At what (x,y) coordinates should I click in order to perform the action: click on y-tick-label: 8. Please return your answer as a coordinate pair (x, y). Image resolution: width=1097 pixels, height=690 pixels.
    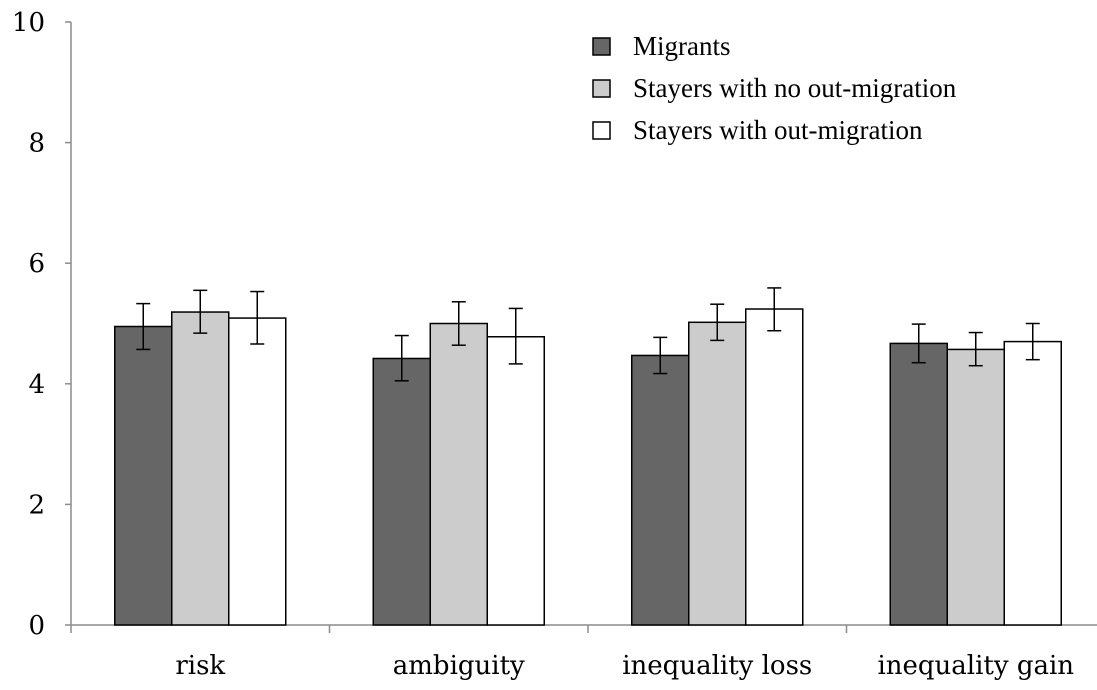
    Looking at the image, I should click on (36, 144).